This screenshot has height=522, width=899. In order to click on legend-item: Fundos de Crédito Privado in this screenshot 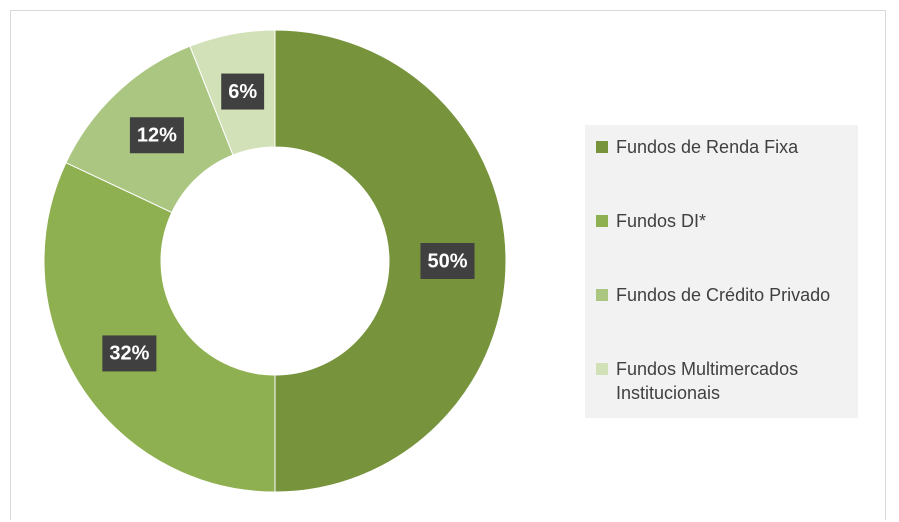, I will do `click(723, 320)`.